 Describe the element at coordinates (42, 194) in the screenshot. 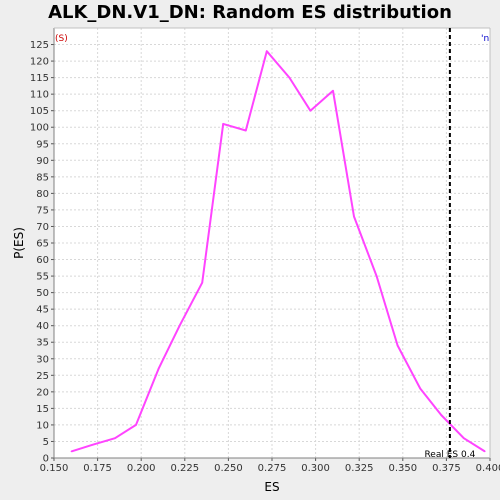

I see `y-tick-label: 80` at that location.